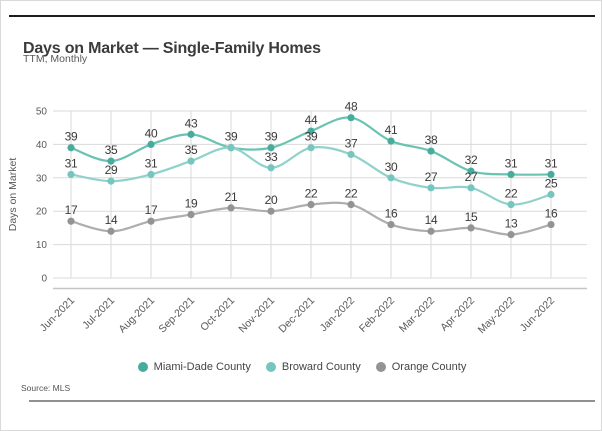  What do you see at coordinates (391, 130) in the screenshot?
I see `data-label: 41` at bounding box center [391, 130].